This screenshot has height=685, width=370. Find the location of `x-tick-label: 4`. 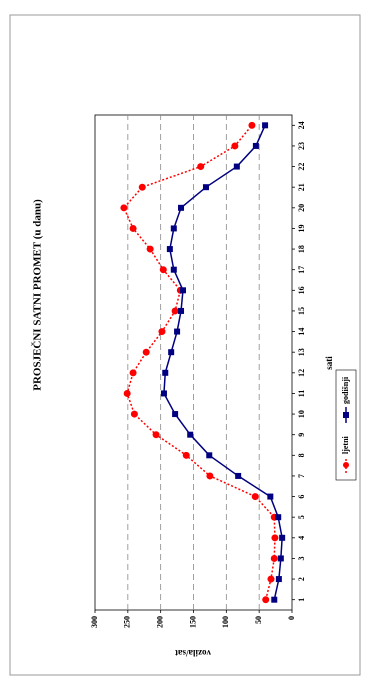

x-tick-label: 4 is located at coordinates (301, 538).